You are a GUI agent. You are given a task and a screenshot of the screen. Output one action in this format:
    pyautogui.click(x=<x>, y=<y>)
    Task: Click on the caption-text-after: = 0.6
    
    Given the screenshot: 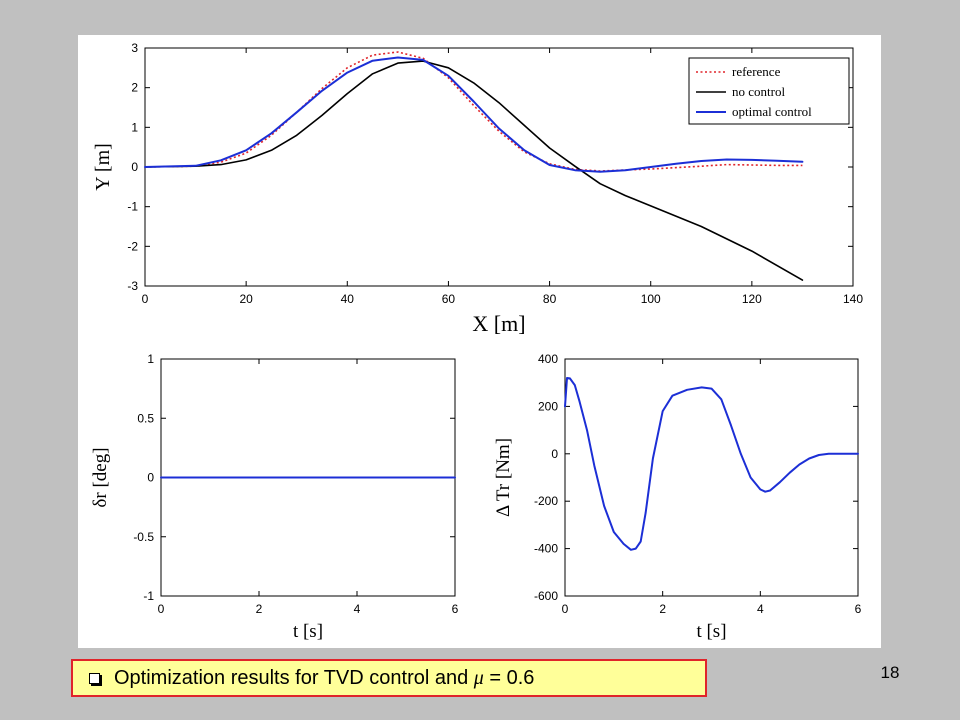 What is the action you would take?
    pyautogui.click(x=509, y=677)
    